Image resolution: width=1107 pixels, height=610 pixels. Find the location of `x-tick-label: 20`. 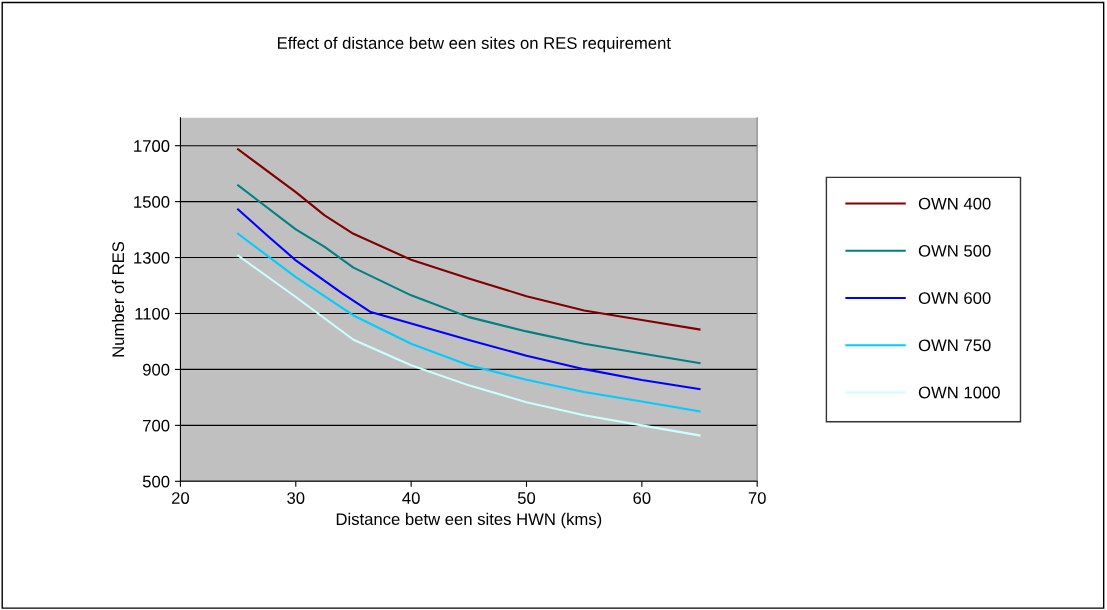

x-tick-label: 20 is located at coordinates (181, 498).